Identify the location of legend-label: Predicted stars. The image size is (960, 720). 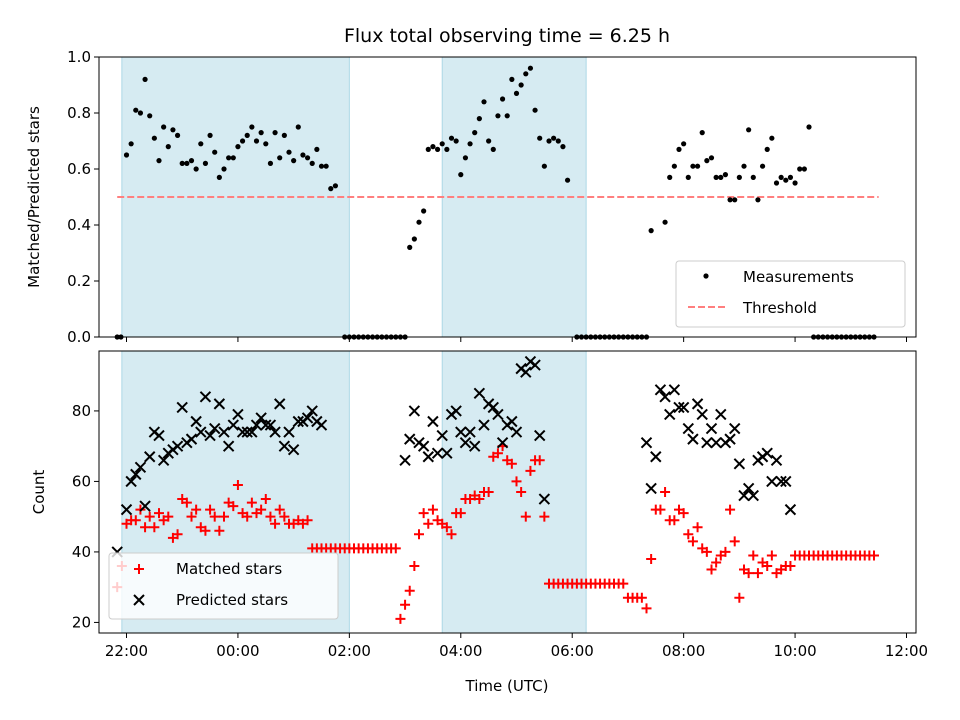
(232, 600).